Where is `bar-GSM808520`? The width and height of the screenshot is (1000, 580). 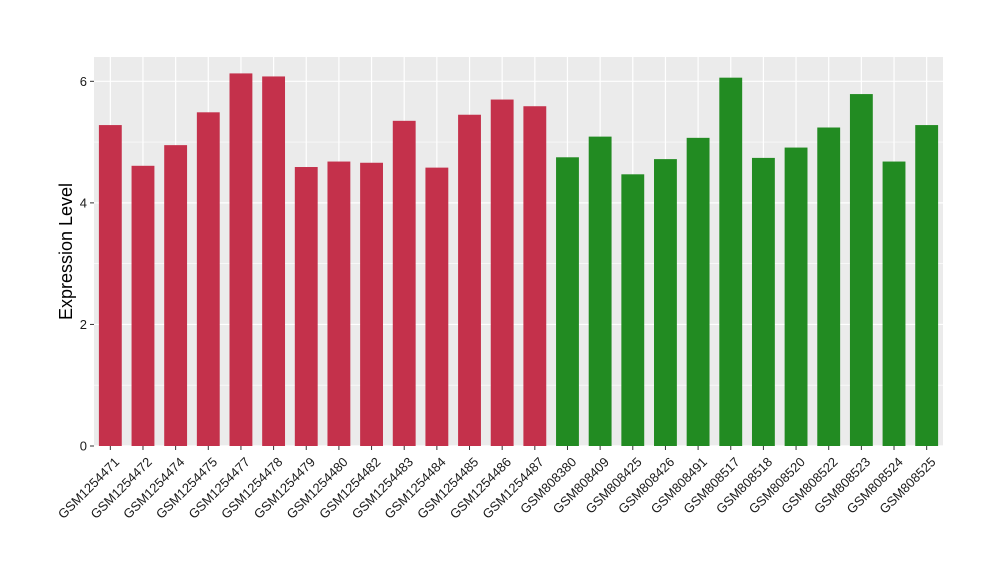
bar-GSM808520 is located at coordinates (796, 296).